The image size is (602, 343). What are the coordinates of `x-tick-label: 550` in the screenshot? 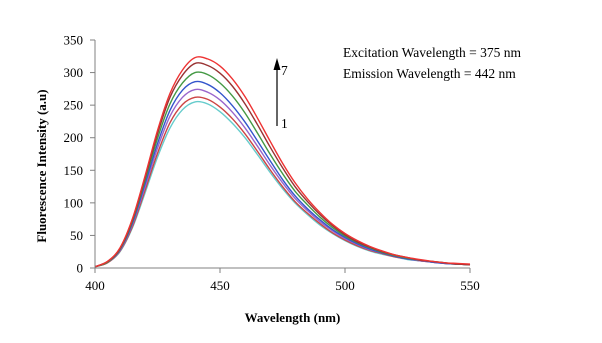 It's located at (470, 285).